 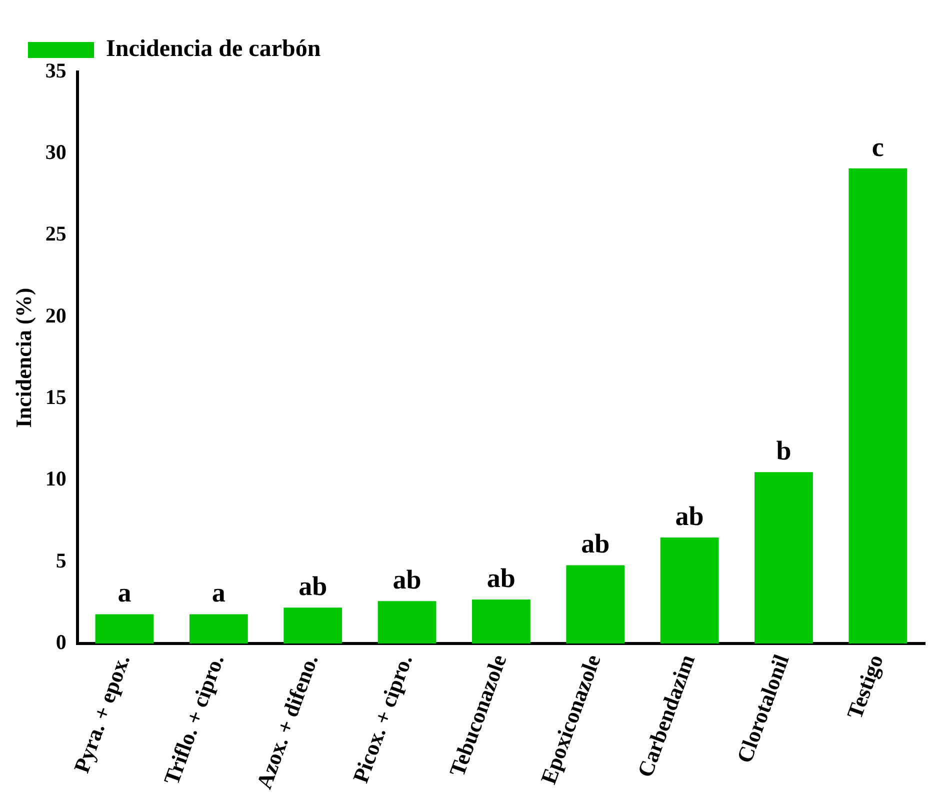 What do you see at coordinates (61, 560) in the screenshot?
I see `y-tick-label: 5` at bounding box center [61, 560].